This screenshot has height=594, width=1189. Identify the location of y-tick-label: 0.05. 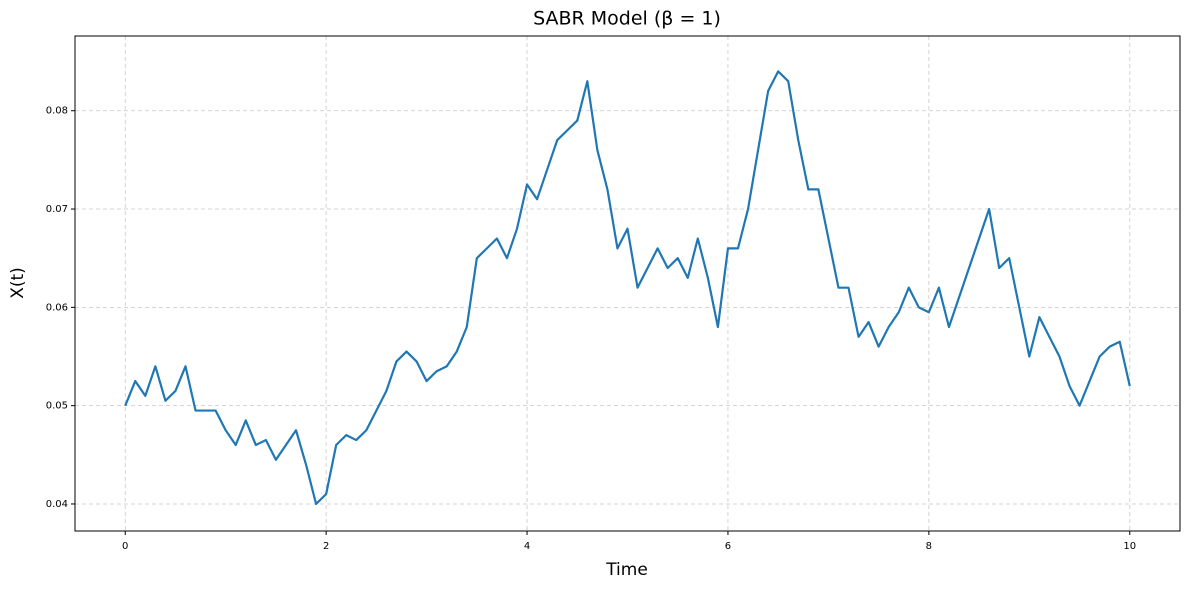
(57, 406).